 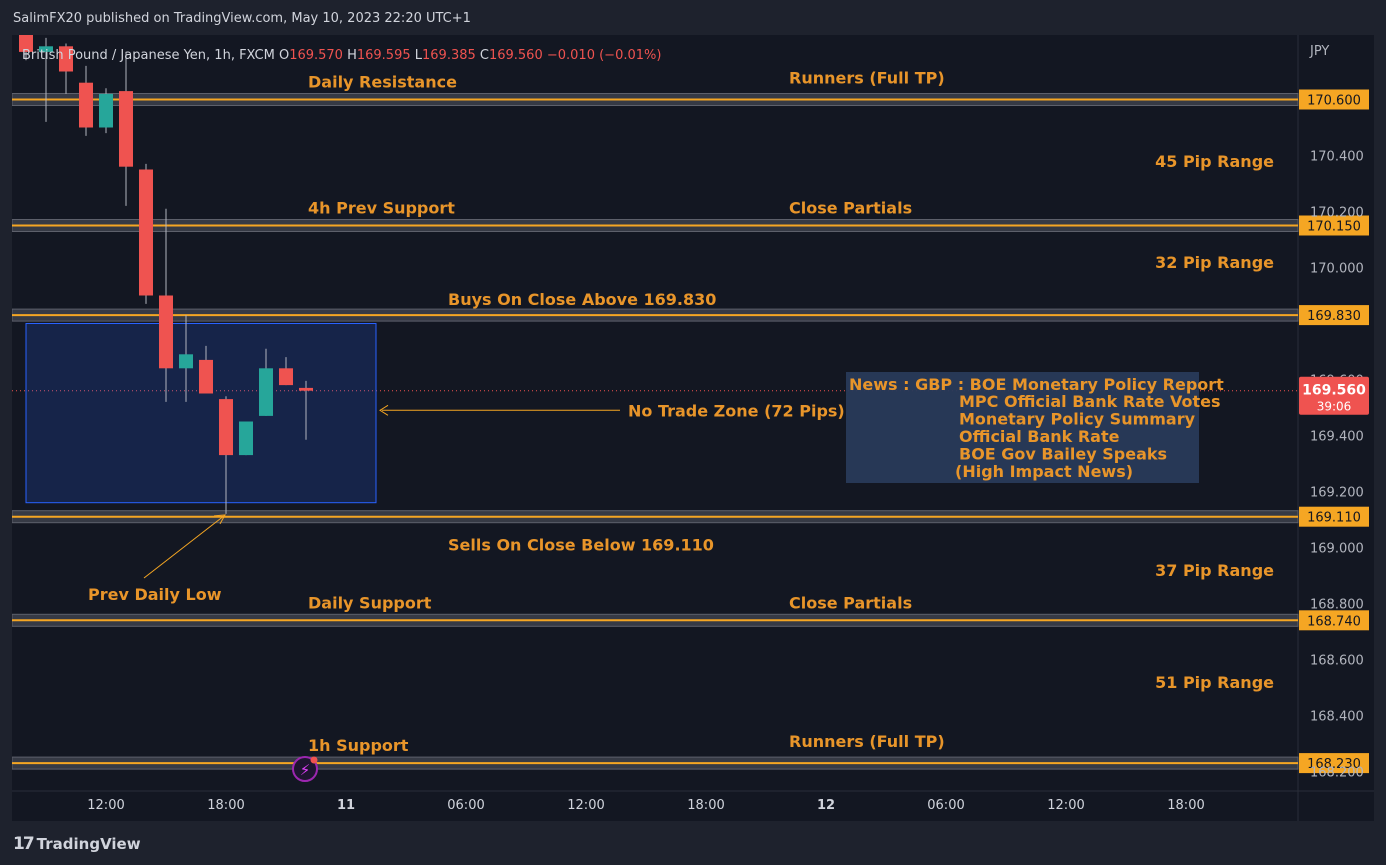 I want to click on ohlc-part: −0.010 (−0.01%), so click(x=604, y=55).